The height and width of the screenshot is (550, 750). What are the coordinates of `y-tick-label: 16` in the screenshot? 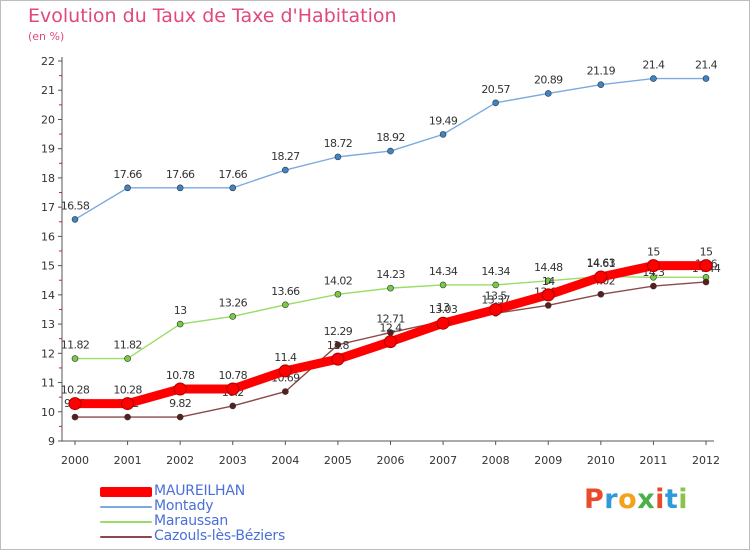 It's located at (48, 236).